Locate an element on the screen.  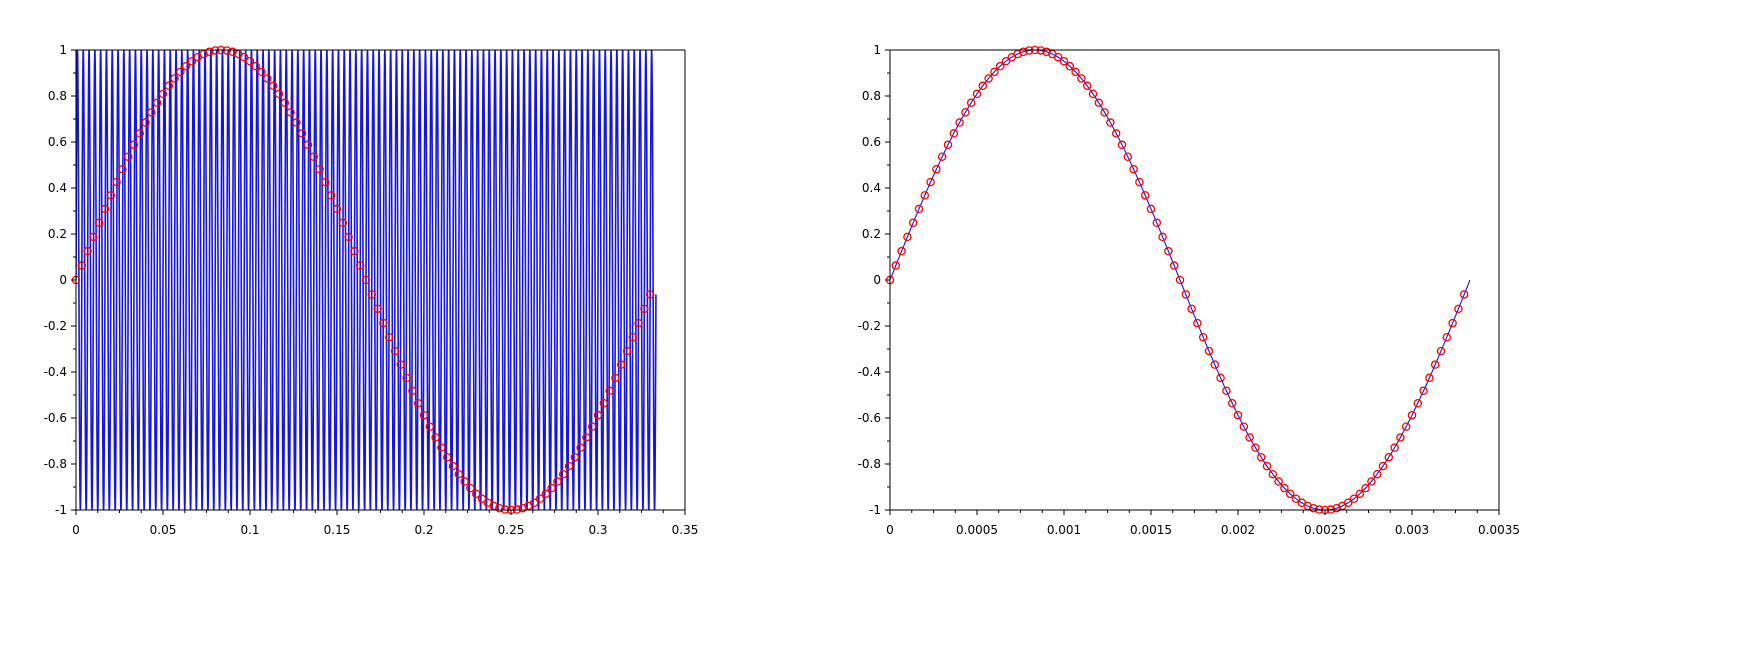
x-tick-label: 0.1 is located at coordinates (249, 530).